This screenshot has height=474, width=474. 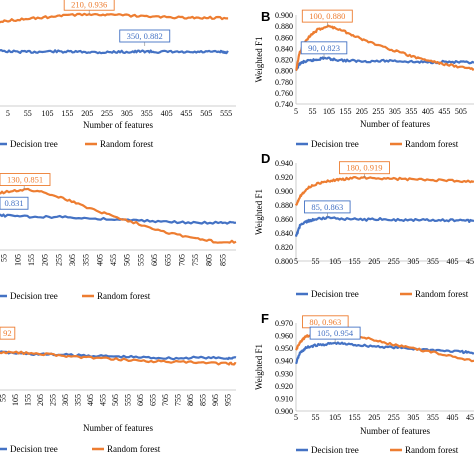 What do you see at coordinates (259, 212) in the screenshot?
I see `y-axis-title: Weighted F1` at bounding box center [259, 212].